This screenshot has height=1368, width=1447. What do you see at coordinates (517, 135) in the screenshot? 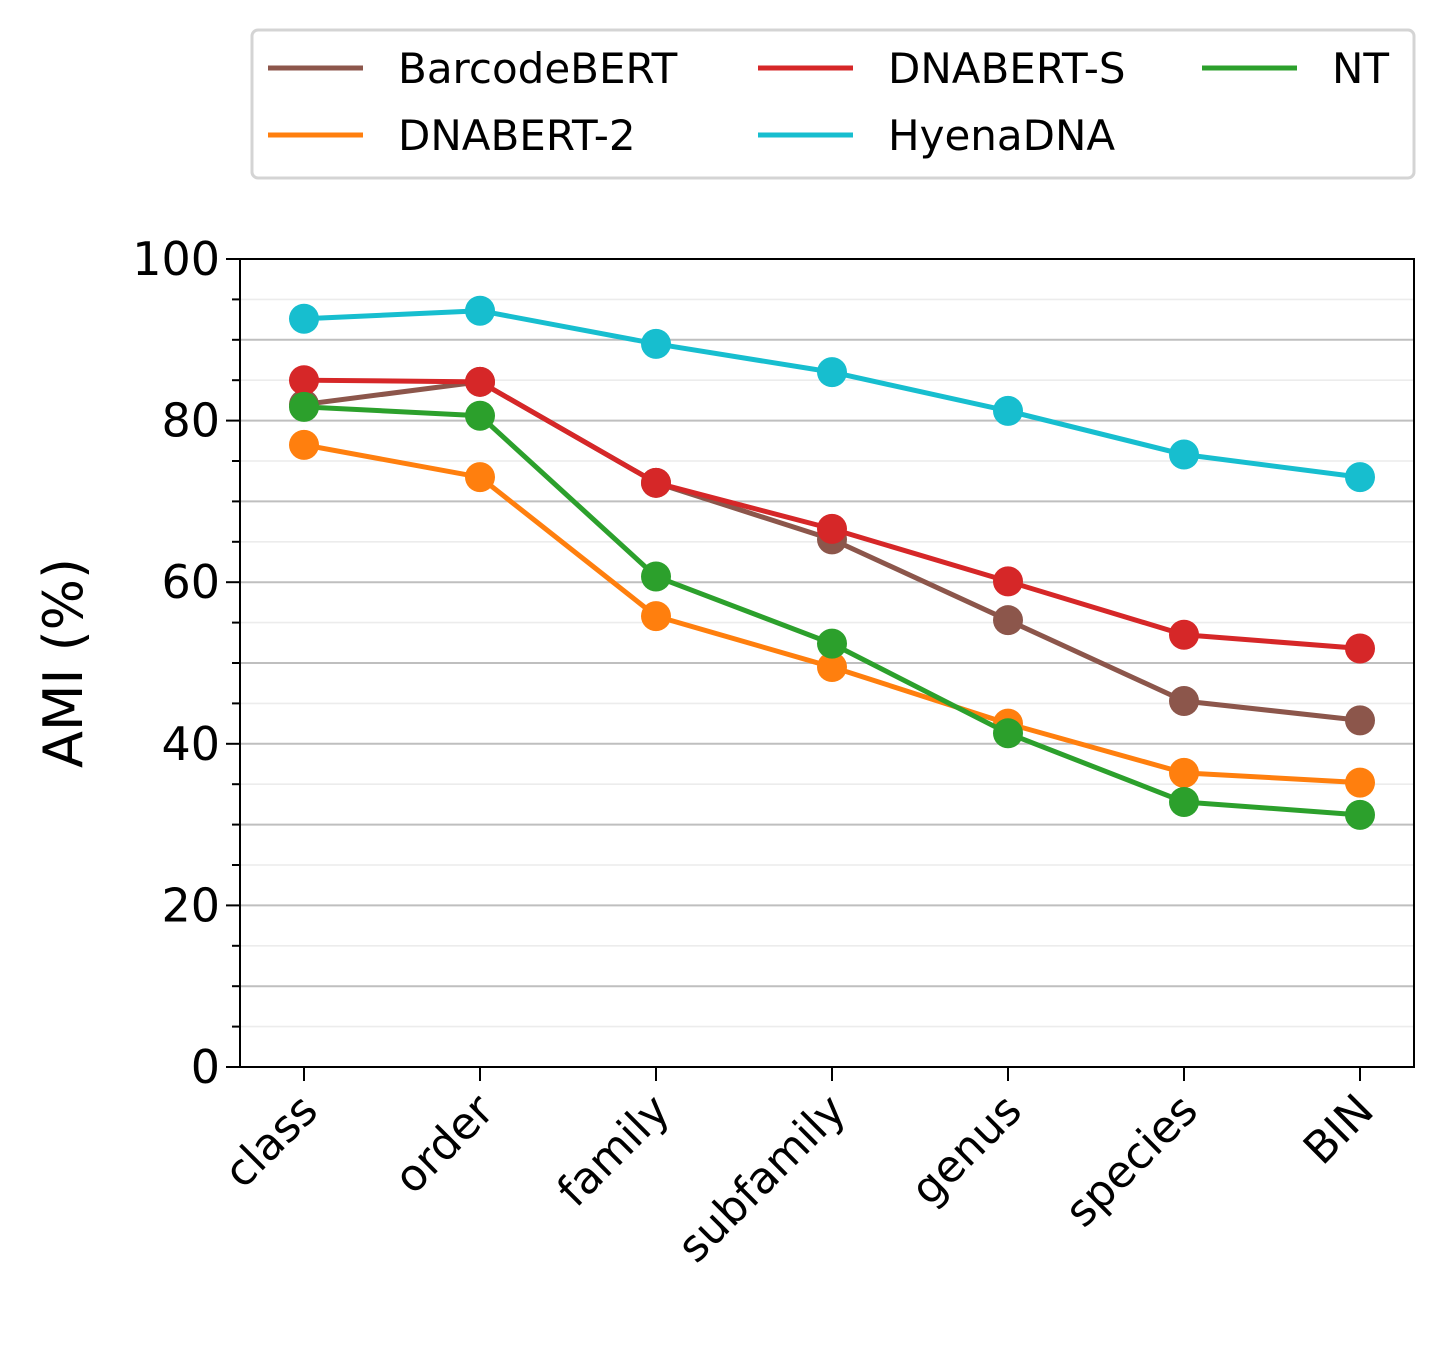
I see `legend-label: DNABERT-2` at bounding box center [517, 135].